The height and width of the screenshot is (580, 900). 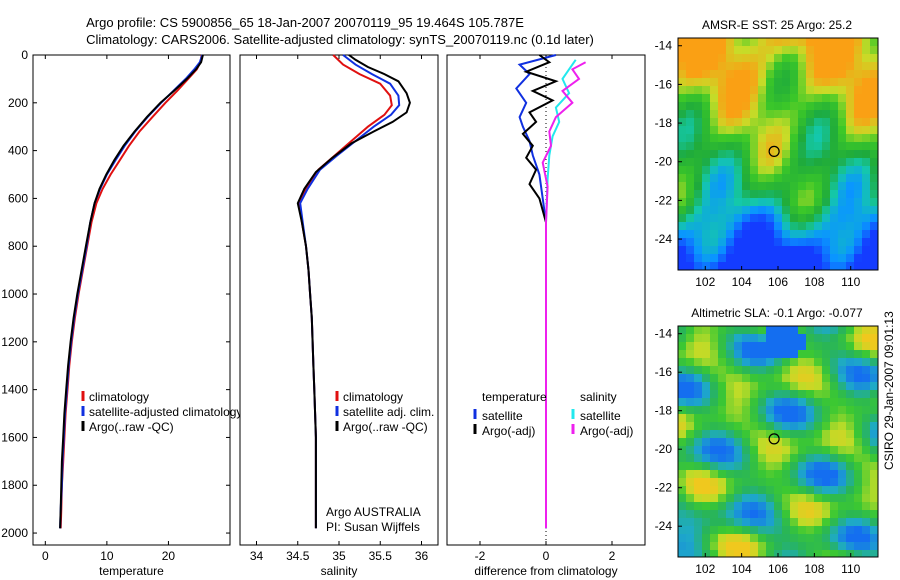 I want to click on sst-xtick-label: 102, so click(x=705, y=282).